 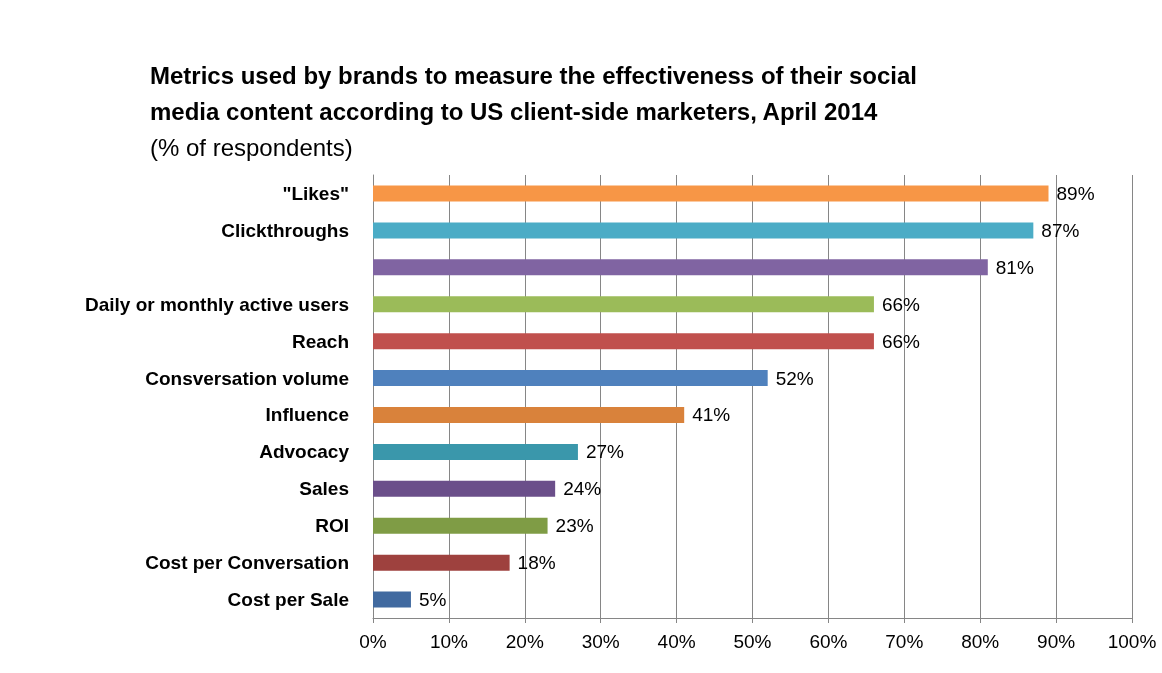 What do you see at coordinates (247, 563) in the screenshot?
I see `y-tick-label: Cost per Conversation` at bounding box center [247, 563].